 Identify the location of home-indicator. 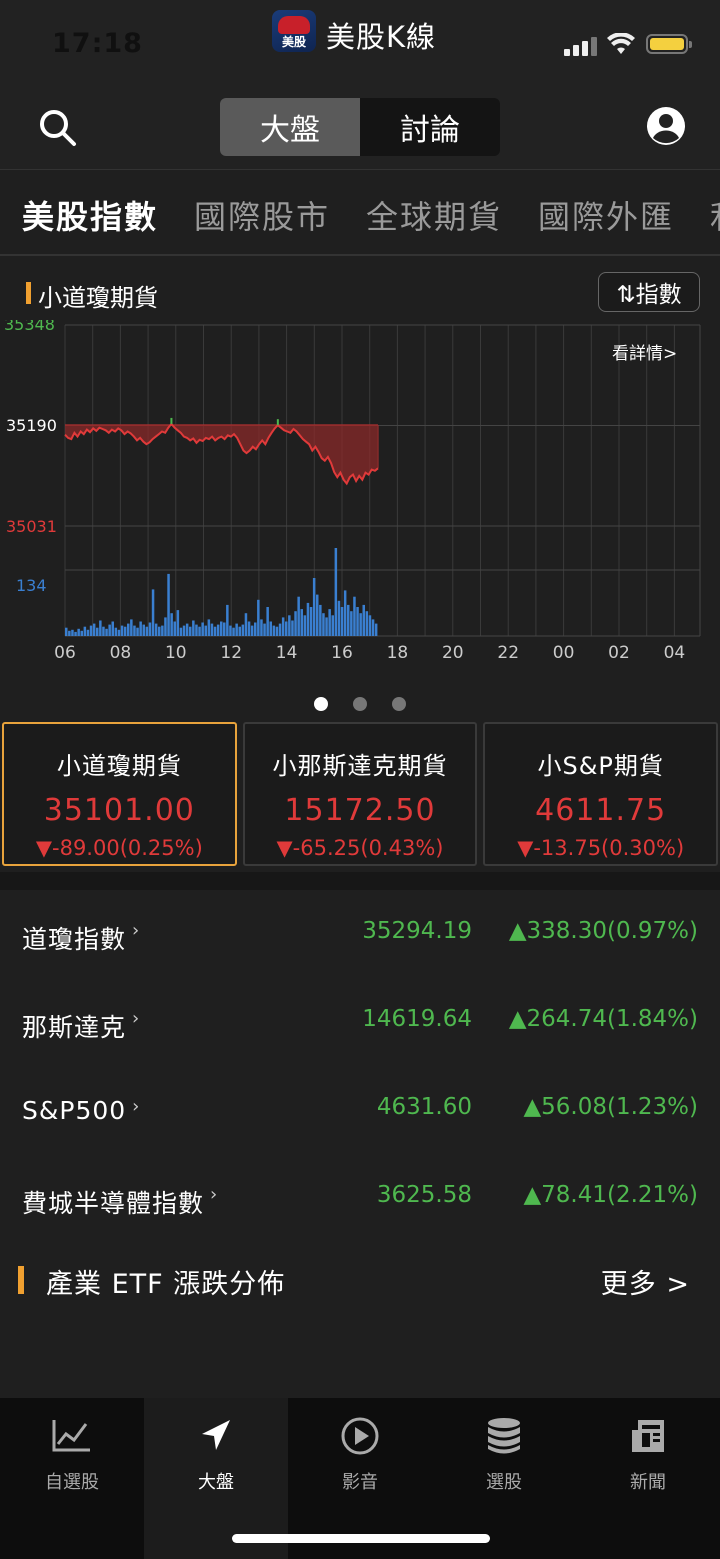
(361, 1538).